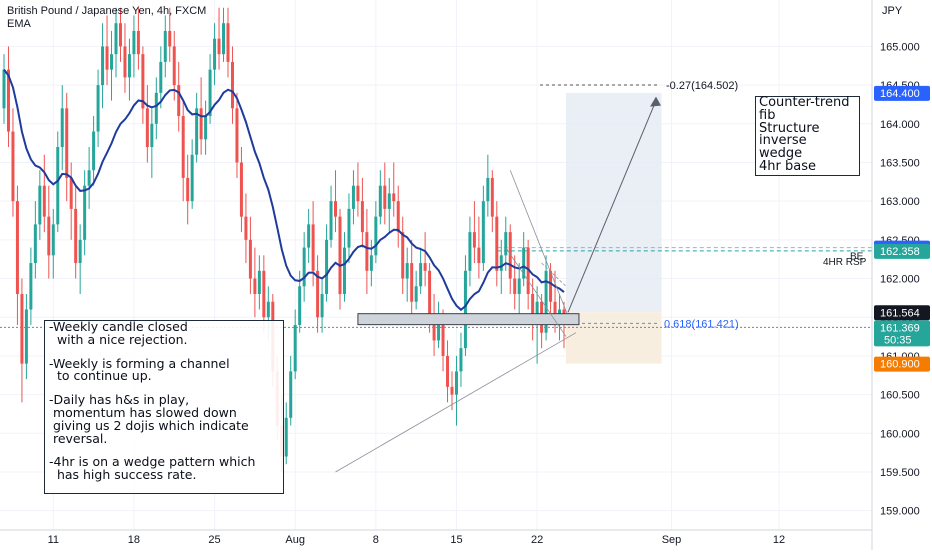 This screenshot has width=932, height=555. Describe the element at coordinates (900, 125) in the screenshot. I see `y-tick-label: 164.000` at that location.